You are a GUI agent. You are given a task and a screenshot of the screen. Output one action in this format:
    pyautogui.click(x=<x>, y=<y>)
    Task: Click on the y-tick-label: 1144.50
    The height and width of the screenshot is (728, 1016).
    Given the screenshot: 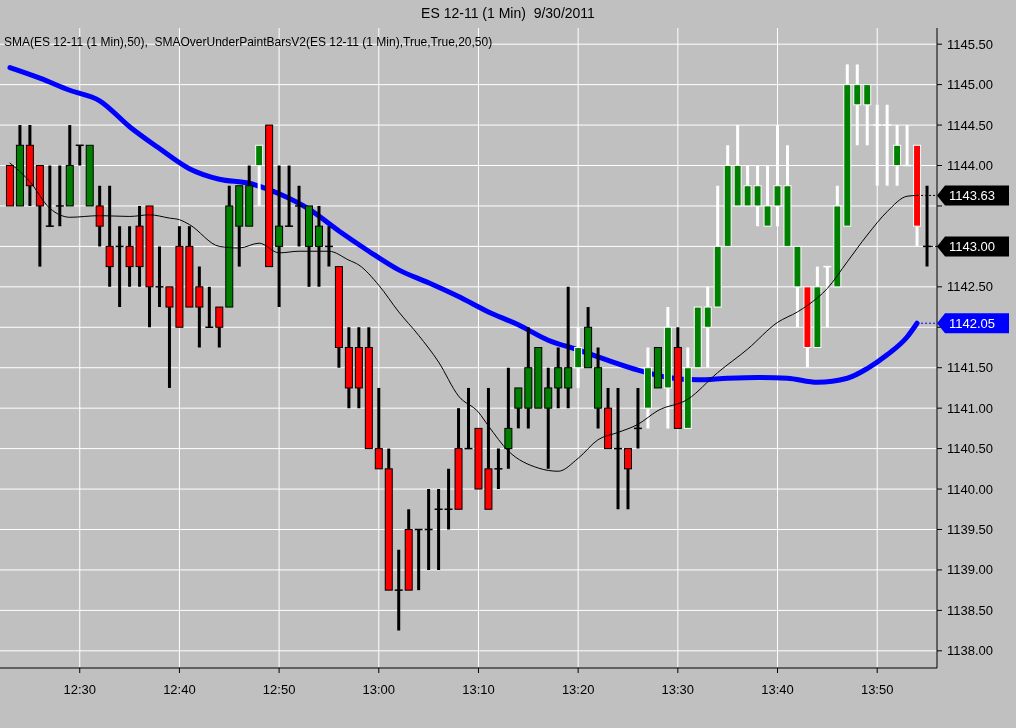 What is the action you would take?
    pyautogui.click(x=970, y=125)
    